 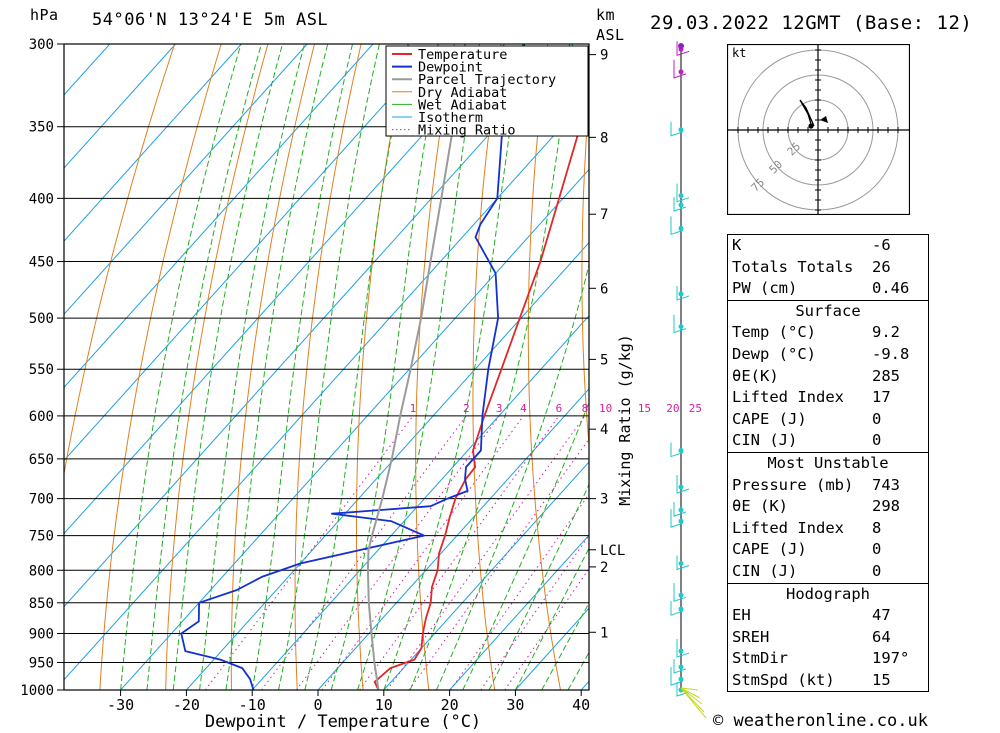 I want to click on table-row: Pressure (mb) 743, so click(x=828, y=486).